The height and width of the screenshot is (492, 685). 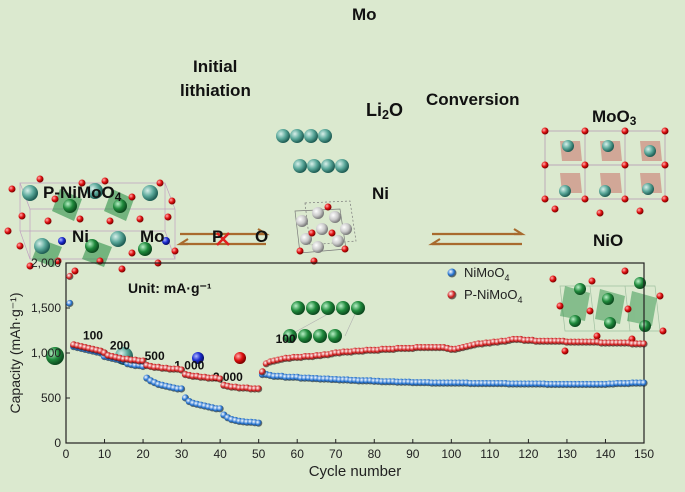 I want to click on x-tick-label: 60, so click(x=298, y=454).